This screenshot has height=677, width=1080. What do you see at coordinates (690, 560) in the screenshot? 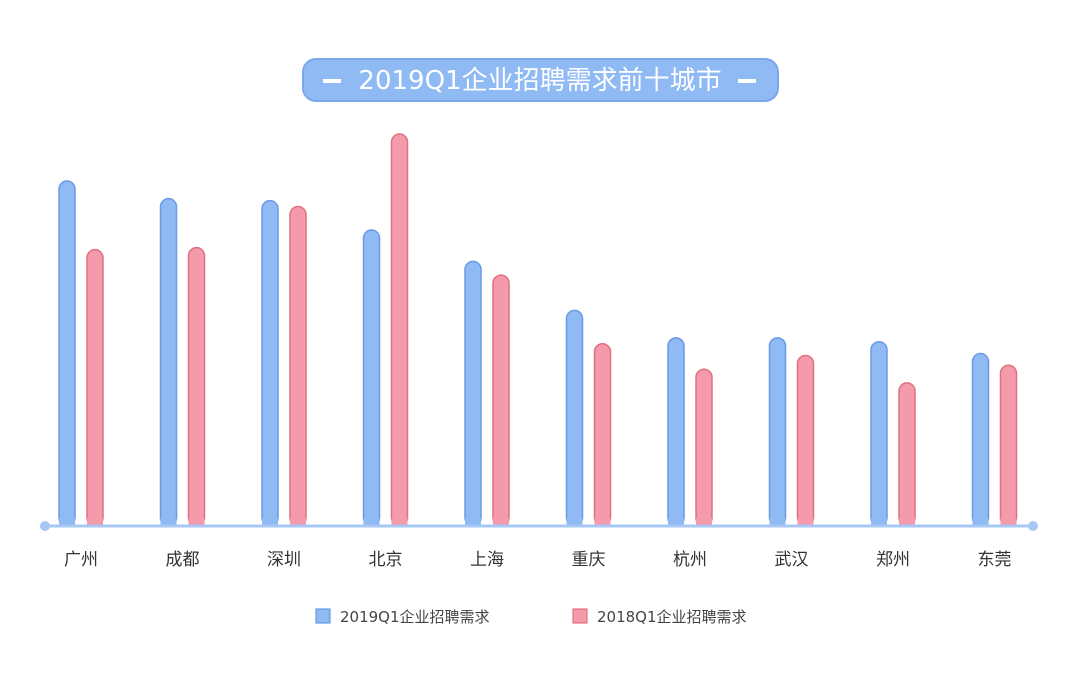
I see `x-tick-label: 杭州` at bounding box center [690, 560].